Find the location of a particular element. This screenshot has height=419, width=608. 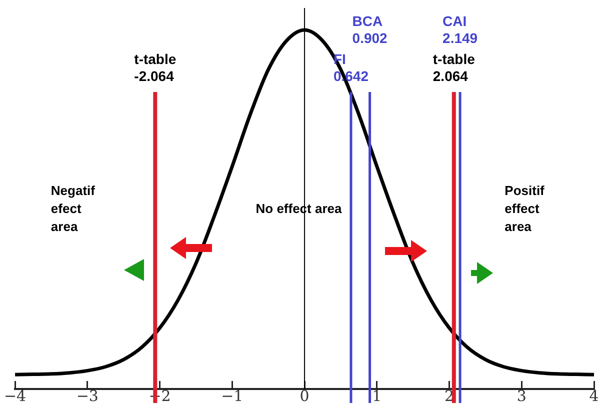

ref-line-label: t-table 2.064 is located at coordinates (454, 67).